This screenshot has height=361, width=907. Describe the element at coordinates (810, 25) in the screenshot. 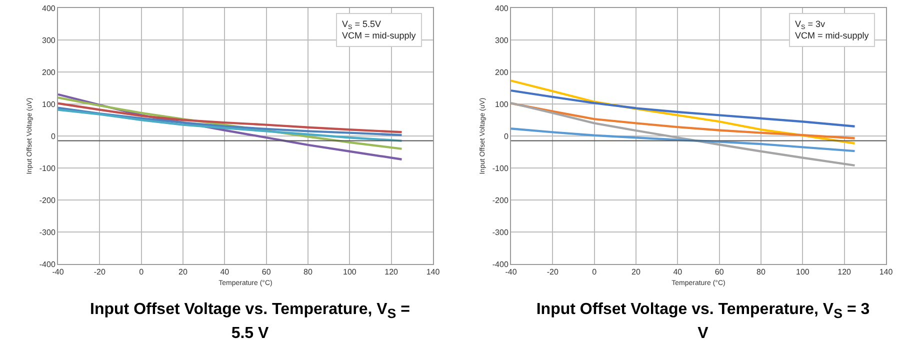

I see `annotation: V$_{S}$ = 3v` at that location.